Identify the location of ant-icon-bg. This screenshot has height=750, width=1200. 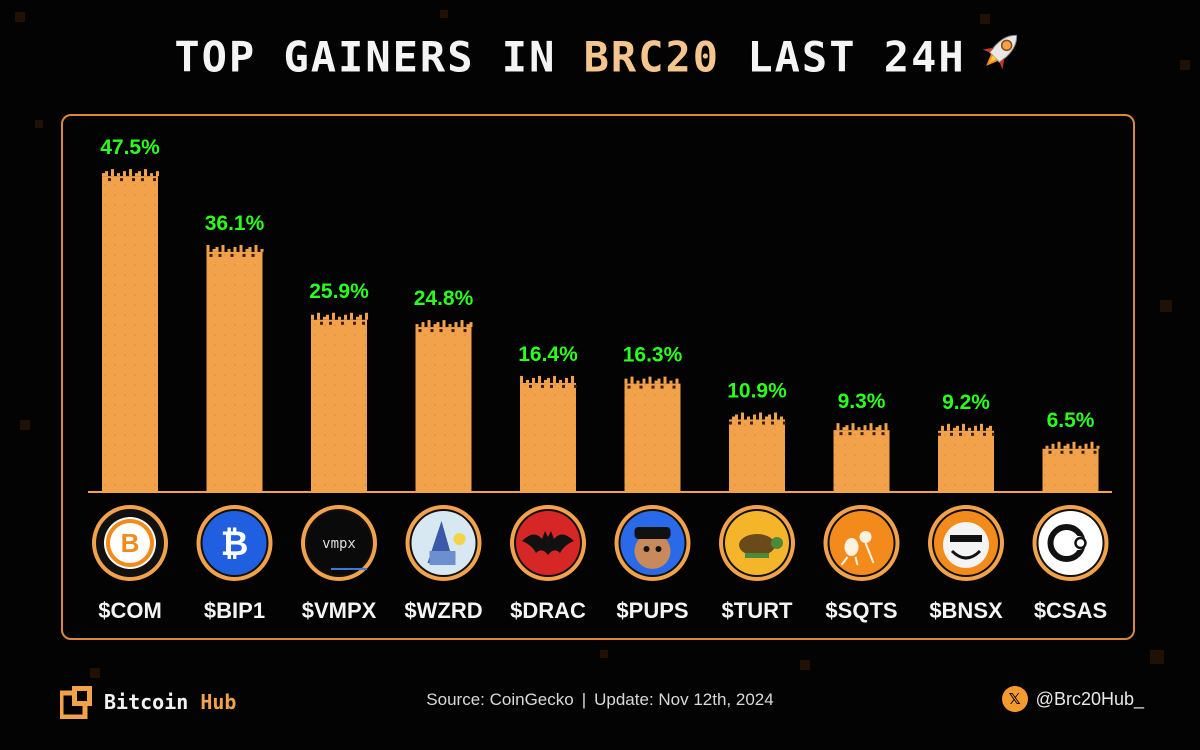
(861, 543).